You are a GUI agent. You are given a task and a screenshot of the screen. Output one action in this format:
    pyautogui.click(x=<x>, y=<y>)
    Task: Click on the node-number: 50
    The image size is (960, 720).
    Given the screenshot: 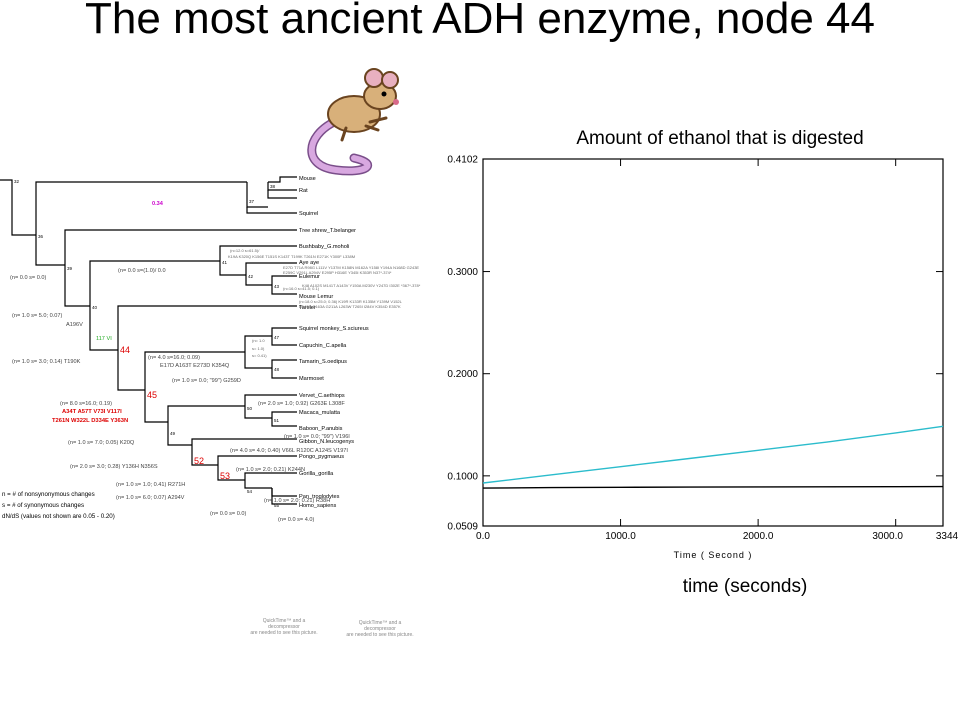 What is the action you would take?
    pyautogui.click(x=250, y=408)
    